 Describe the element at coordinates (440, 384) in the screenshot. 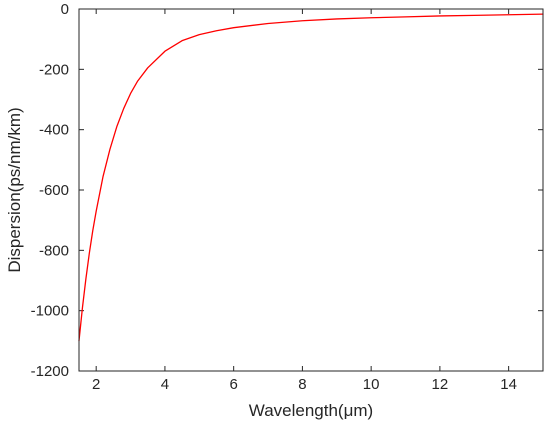

I see `x-tick-label: 12` at that location.